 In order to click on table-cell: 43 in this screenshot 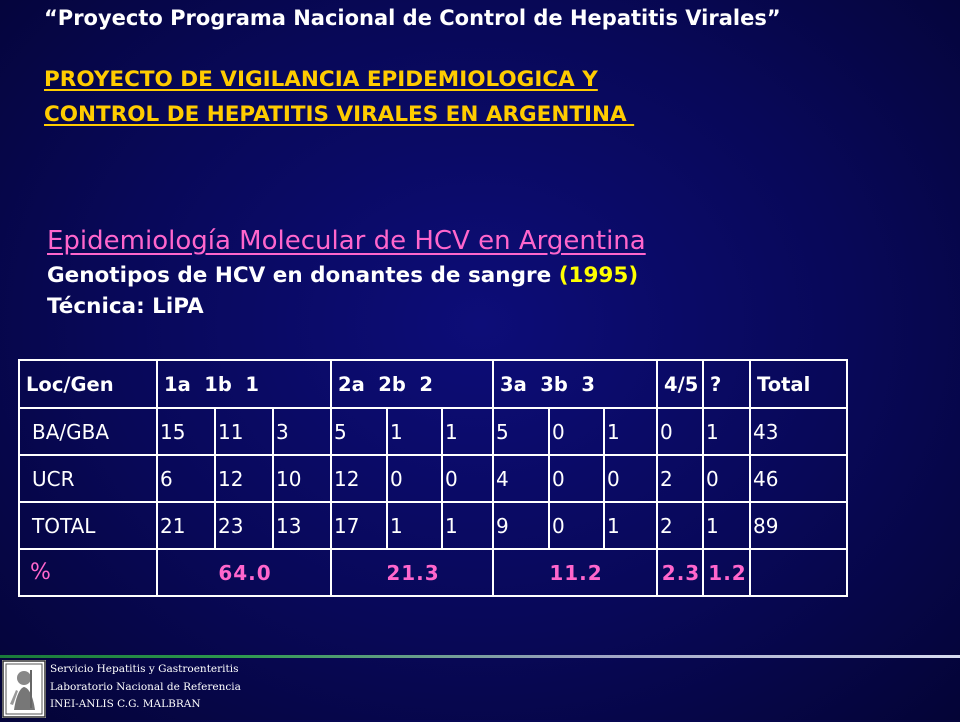, I will do `click(798, 431)`.